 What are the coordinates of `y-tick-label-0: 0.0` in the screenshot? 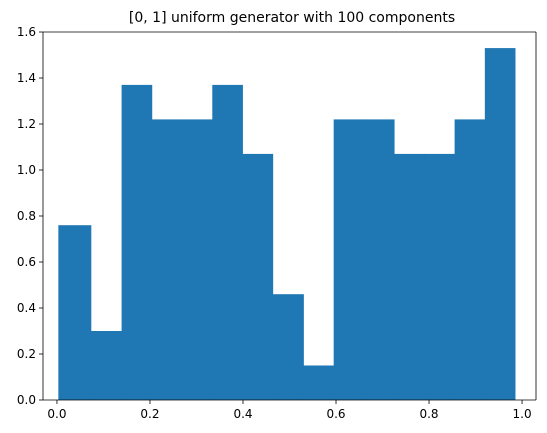 It's located at (26, 400).